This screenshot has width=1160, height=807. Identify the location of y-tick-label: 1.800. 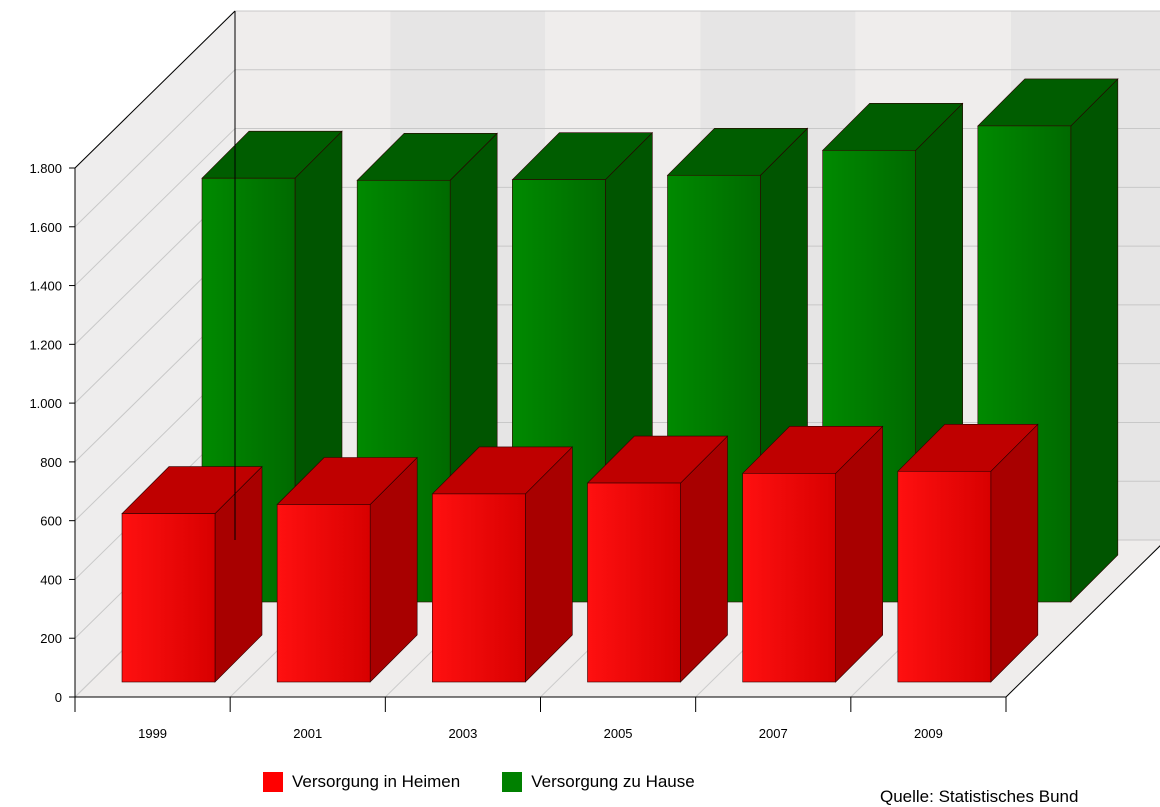
(45, 168).